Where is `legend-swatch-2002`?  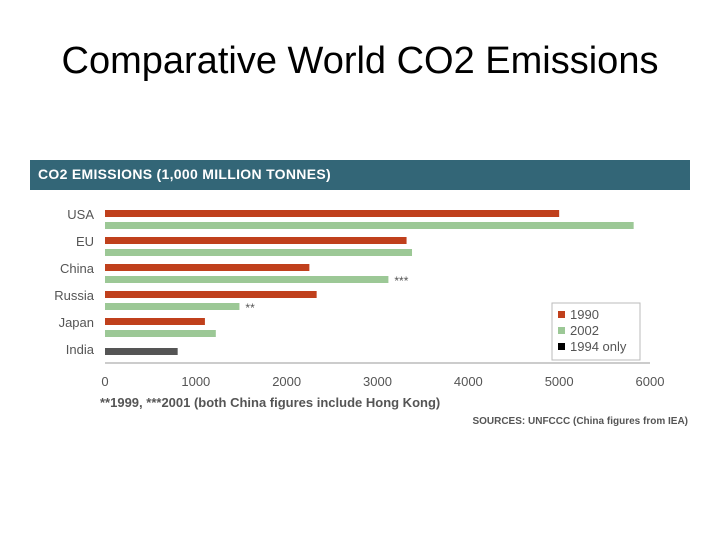 legend-swatch-2002 is located at coordinates (561, 330).